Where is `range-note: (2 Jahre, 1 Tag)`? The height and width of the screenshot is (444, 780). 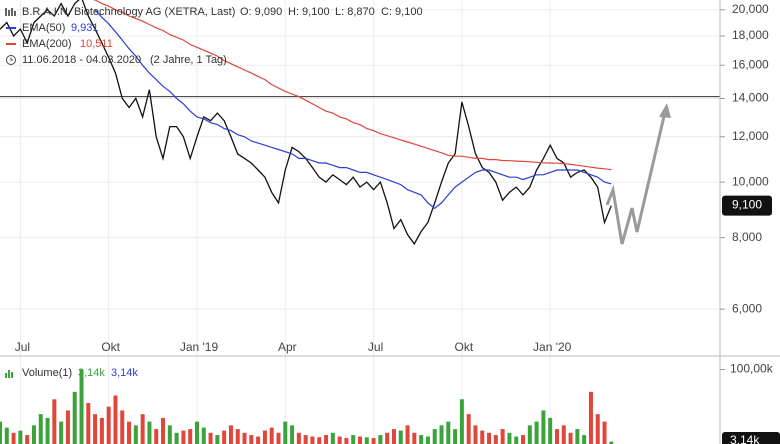 range-note: (2 Jahre, 1 Tag) is located at coordinates (188, 60).